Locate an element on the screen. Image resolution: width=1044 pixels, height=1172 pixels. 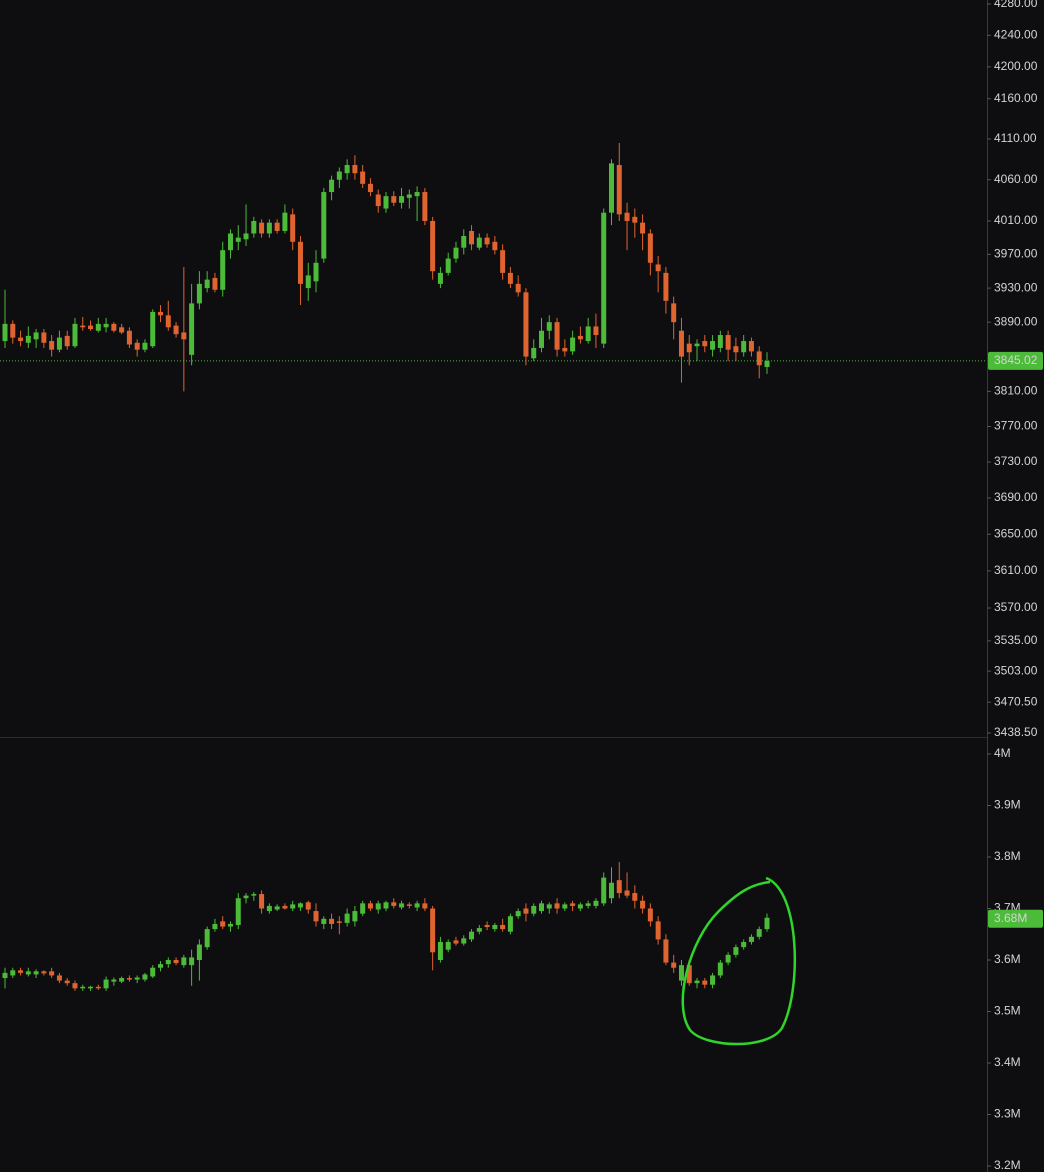
last-value-box is located at coordinates (1015, 918).